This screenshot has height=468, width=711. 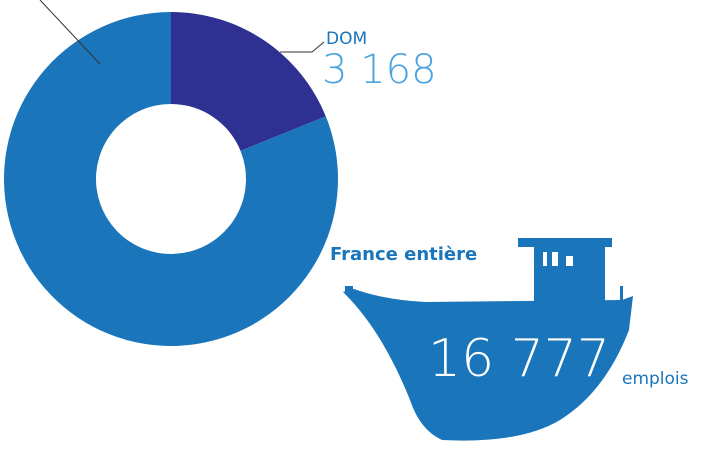 I want to click on total-value: 16 777, so click(x=519, y=359).